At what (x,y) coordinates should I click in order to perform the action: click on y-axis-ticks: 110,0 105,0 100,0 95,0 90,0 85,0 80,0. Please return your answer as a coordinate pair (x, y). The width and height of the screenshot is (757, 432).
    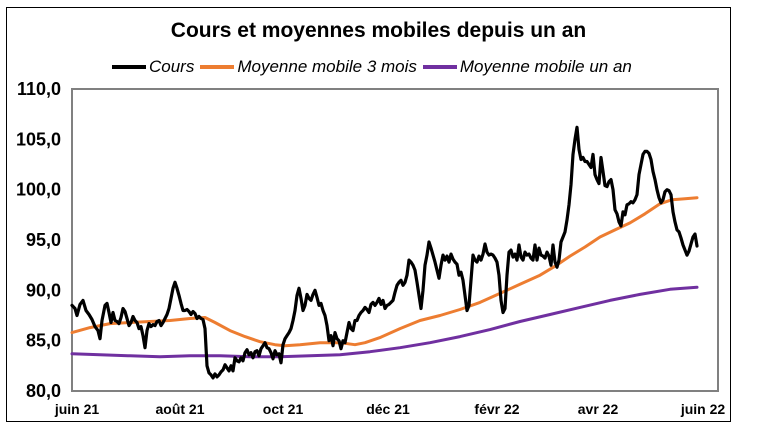
    Looking at the image, I should click on (38, 240).